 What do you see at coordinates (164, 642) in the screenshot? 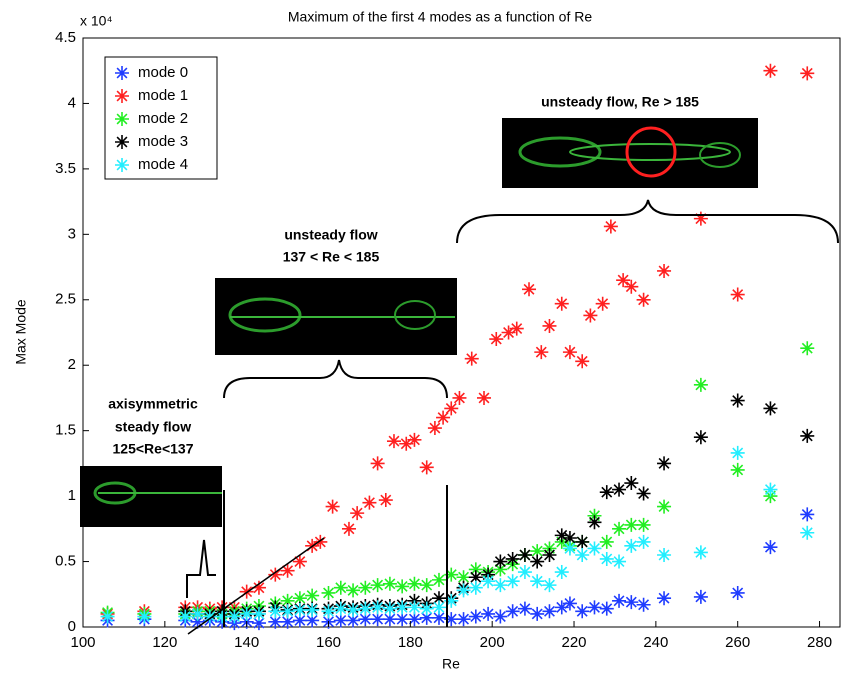
I see `x-tick-label: 120` at bounding box center [164, 642].